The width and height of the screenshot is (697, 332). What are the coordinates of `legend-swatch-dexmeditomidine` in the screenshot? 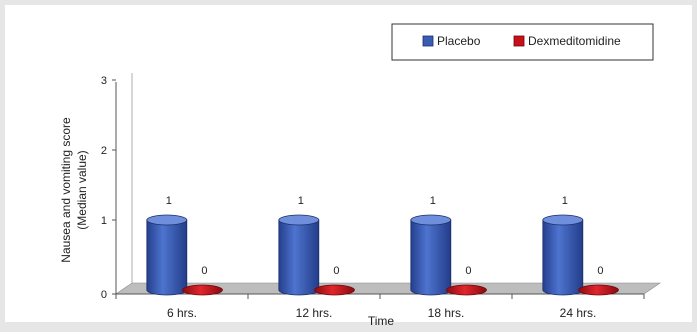 It's located at (519, 41).